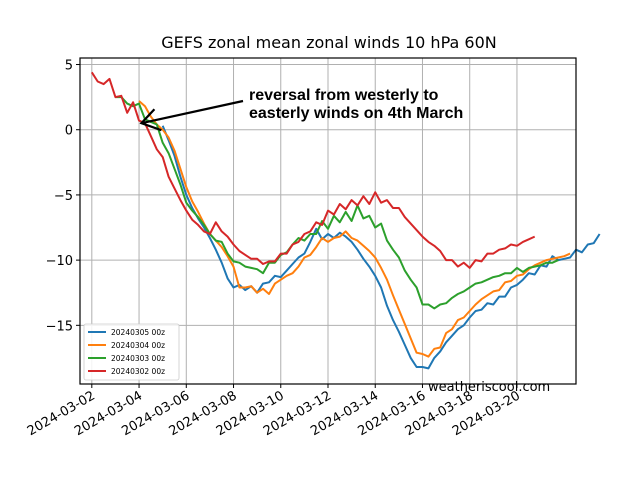 The height and width of the screenshot is (480, 640). Describe the element at coordinates (344, 95) in the screenshot. I see `annotation-line-1: reversal from westerly to` at that location.